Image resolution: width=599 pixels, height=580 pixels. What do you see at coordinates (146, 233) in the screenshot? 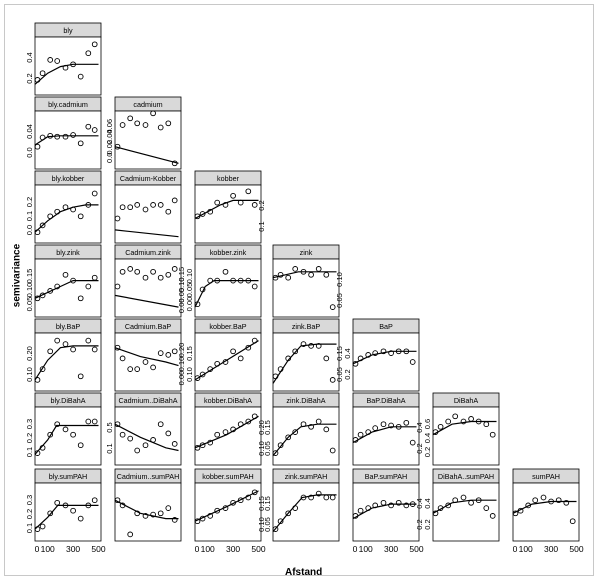
I see `fitted-model-line` at bounding box center [146, 233].